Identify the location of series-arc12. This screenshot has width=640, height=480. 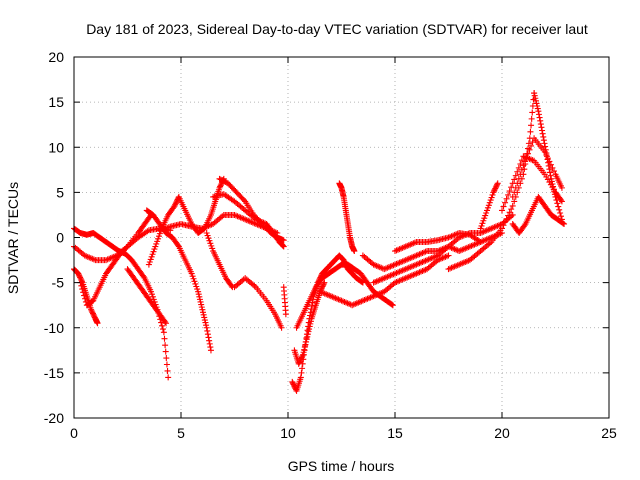
(258, 303).